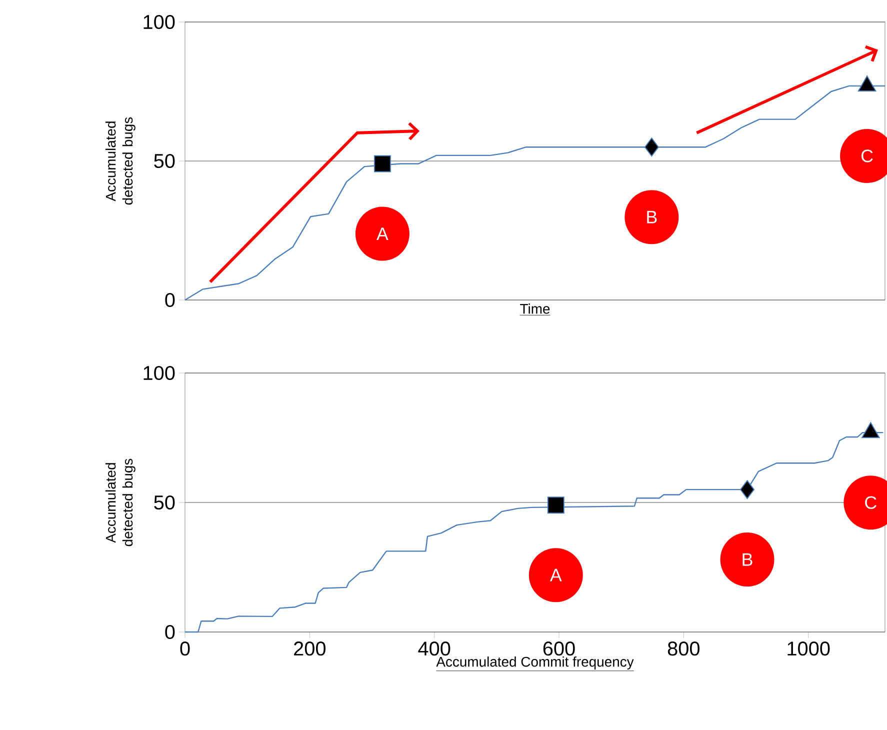  Describe the element at coordinates (535, 309) in the screenshot. I see `x-axis-title: Time` at that location.